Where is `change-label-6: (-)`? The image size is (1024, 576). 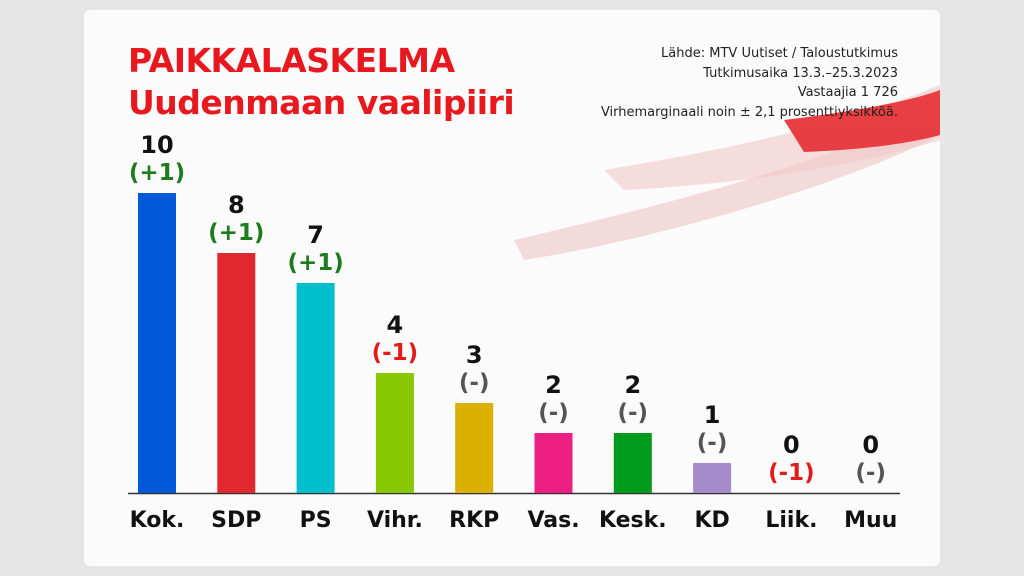 change-label-6: (-) is located at coordinates (633, 413).